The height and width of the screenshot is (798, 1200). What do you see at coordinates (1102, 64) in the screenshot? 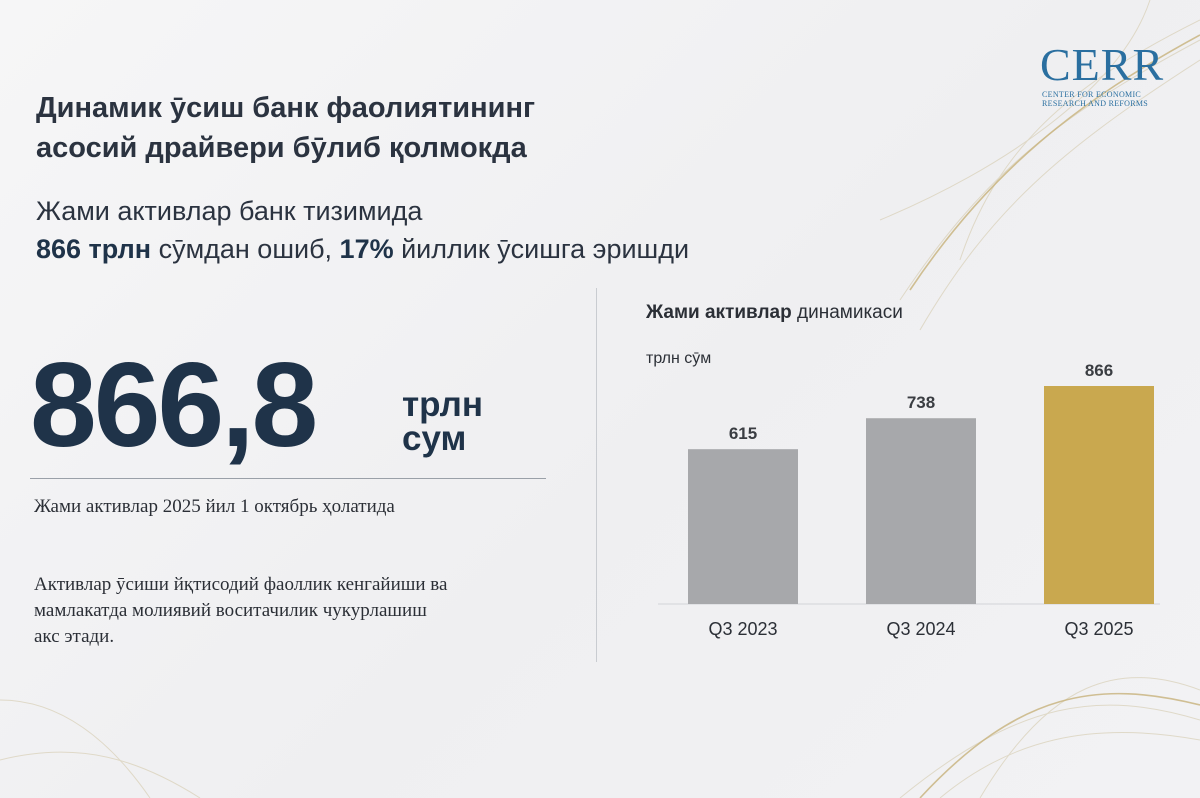
I see `logo-wordmark: CERR` at bounding box center [1102, 64].